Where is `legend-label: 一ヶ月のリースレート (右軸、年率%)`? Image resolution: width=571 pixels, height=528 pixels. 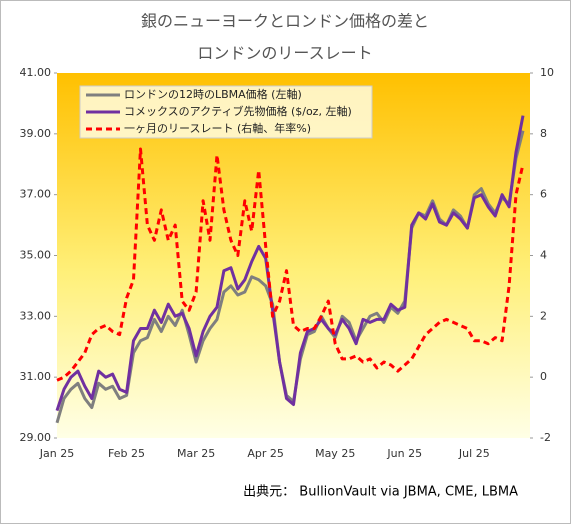 legend-label: 一ヶ月のリースレート (右軸、年率%) is located at coordinates (217, 128).